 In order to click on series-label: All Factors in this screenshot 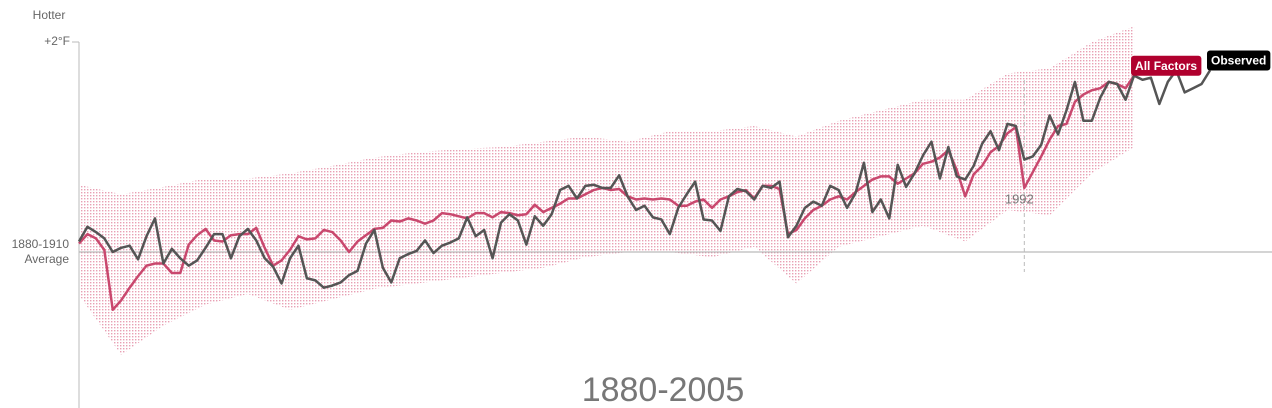, I will do `click(1166, 65)`.